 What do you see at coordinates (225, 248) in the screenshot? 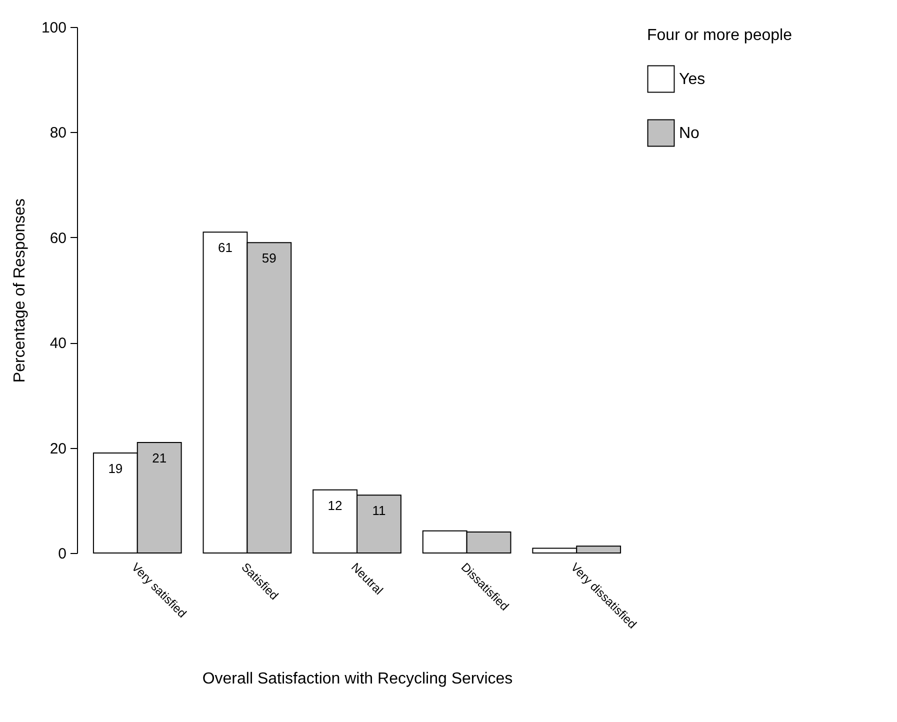
I see `data-label: 61` at bounding box center [225, 248].